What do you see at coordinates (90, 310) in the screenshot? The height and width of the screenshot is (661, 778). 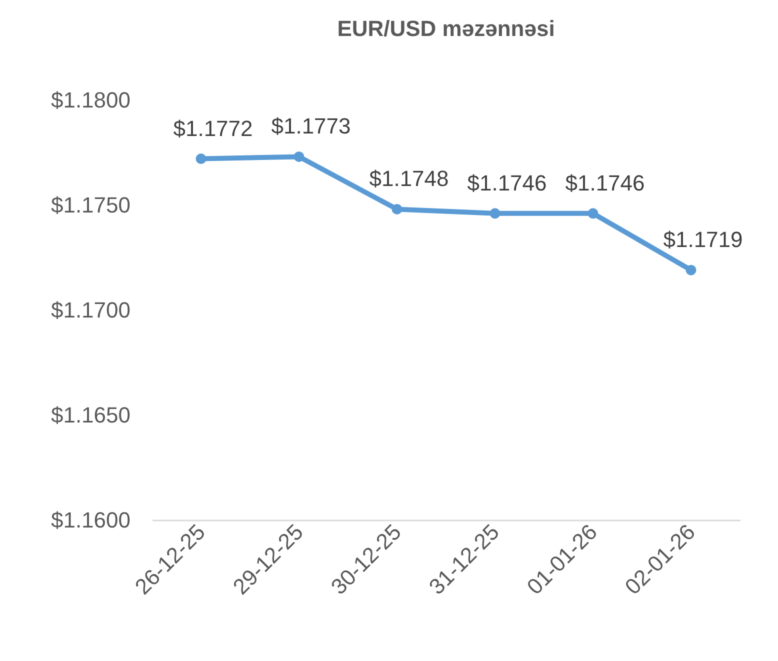 I see `y-tick-label: $1.1700` at bounding box center [90, 310].